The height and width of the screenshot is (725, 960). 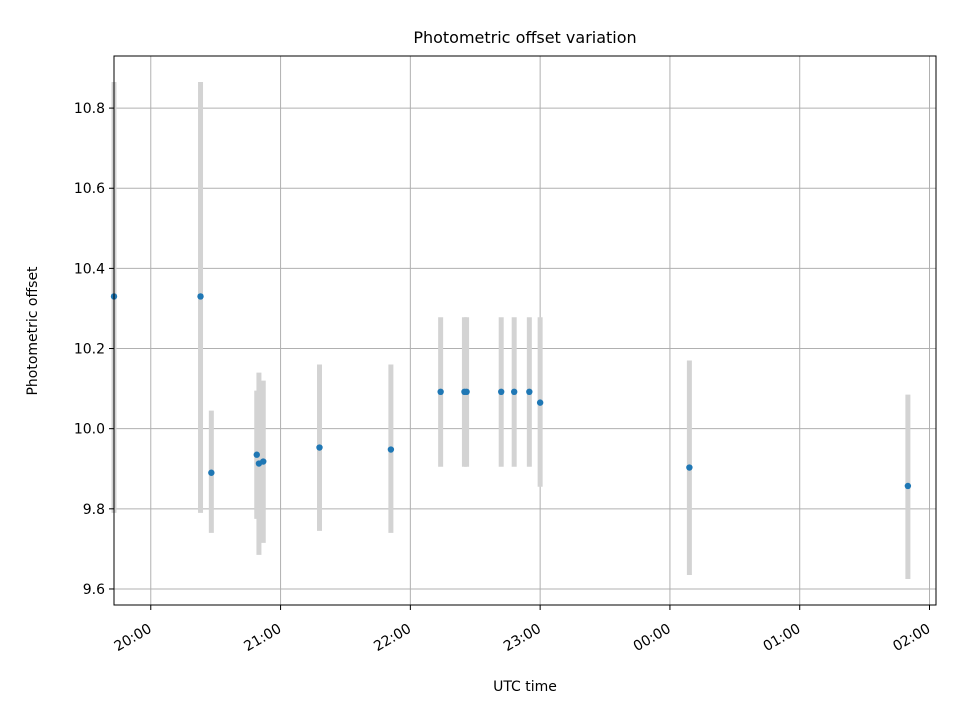 I want to click on y-tick-label: 10.2, so click(x=89, y=350).